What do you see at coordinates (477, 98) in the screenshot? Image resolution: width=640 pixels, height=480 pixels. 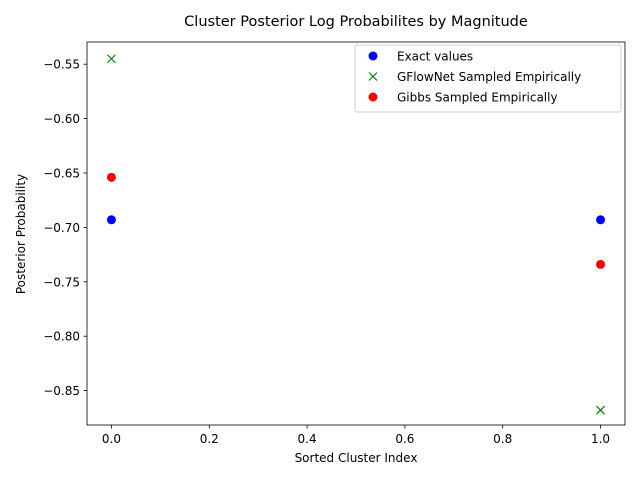 I see `legend-label: Gibbs Sampled Empirically` at bounding box center [477, 98].